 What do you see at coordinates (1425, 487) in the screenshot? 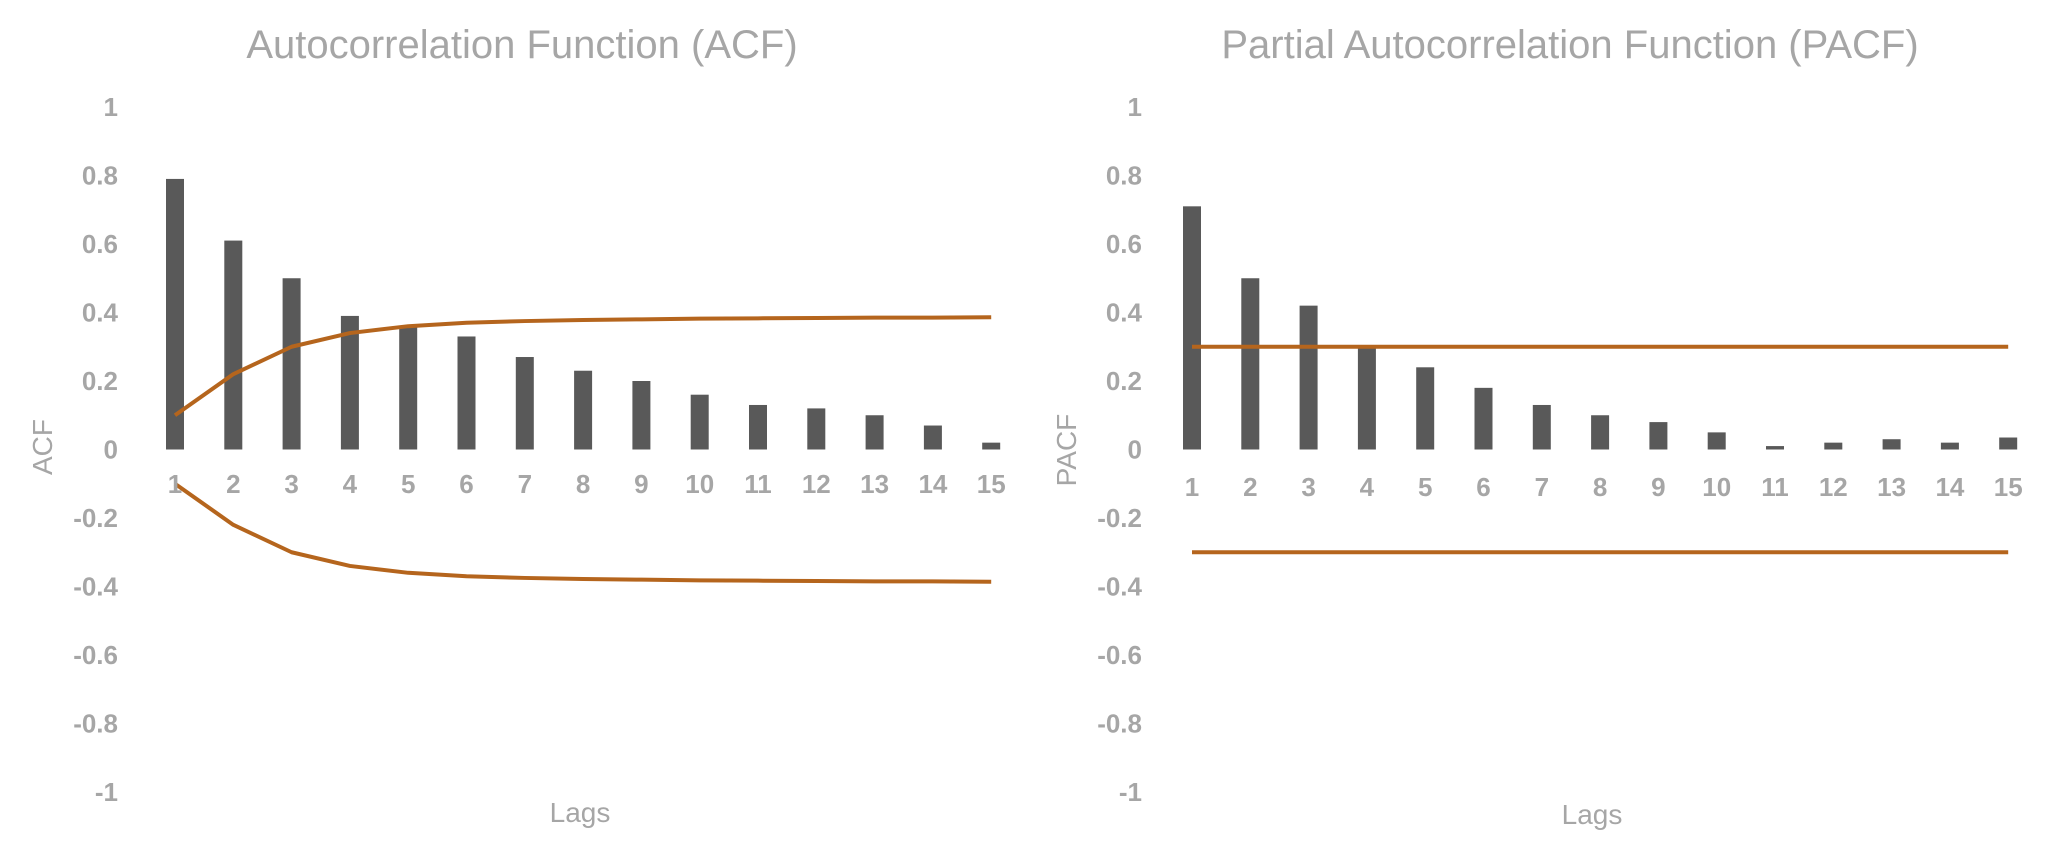
I see `pacf-x-tick-label: 5` at bounding box center [1425, 487].